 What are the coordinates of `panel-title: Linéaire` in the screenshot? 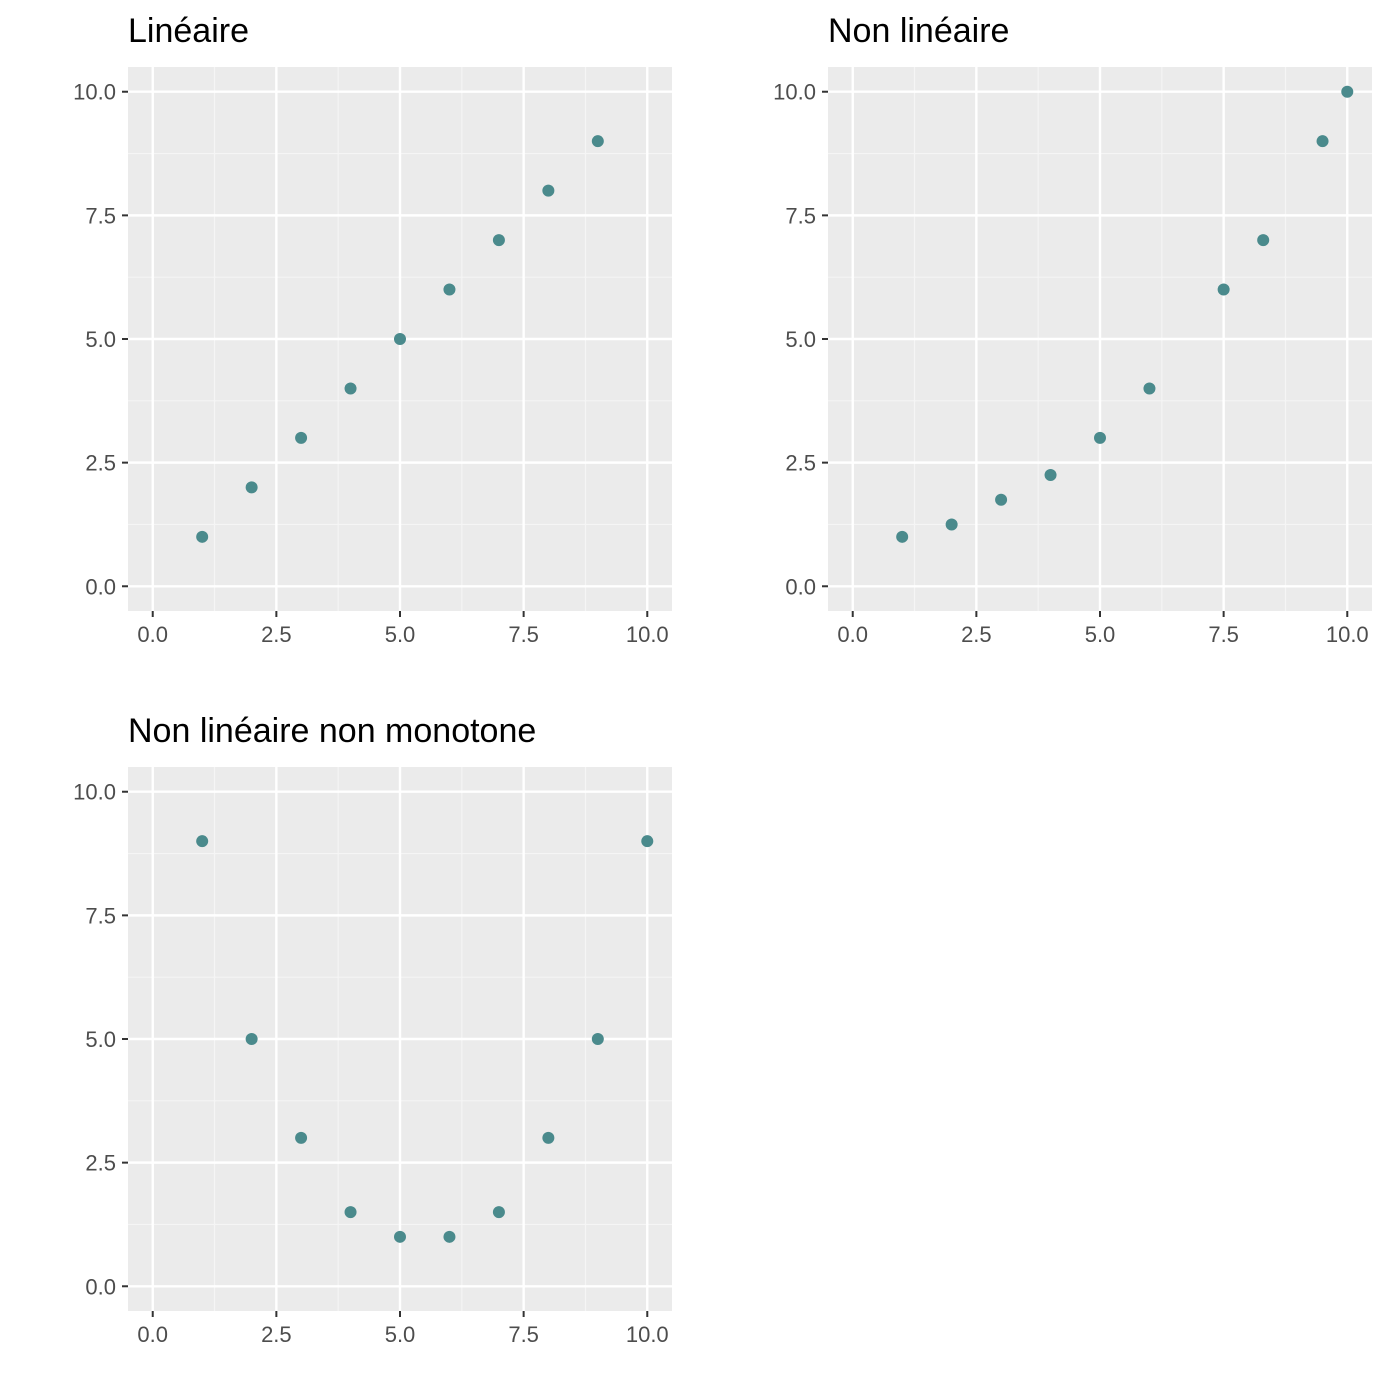 It's located at (188, 31).